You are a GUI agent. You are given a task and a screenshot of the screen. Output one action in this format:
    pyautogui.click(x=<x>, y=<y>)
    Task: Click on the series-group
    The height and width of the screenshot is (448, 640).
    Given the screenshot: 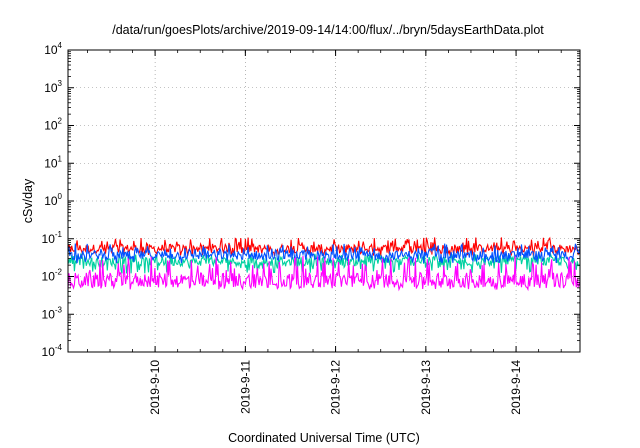 What is the action you would take?
    pyautogui.click(x=324, y=264)
    